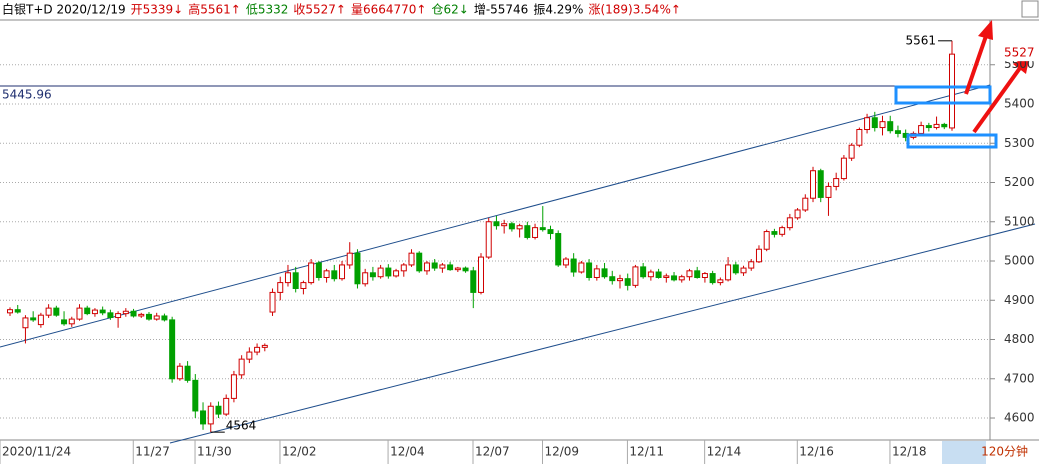 This screenshot has height=468, width=1039. Describe the element at coordinates (407, 452) in the screenshot. I see `x-tick-label: 12/04` at that location.